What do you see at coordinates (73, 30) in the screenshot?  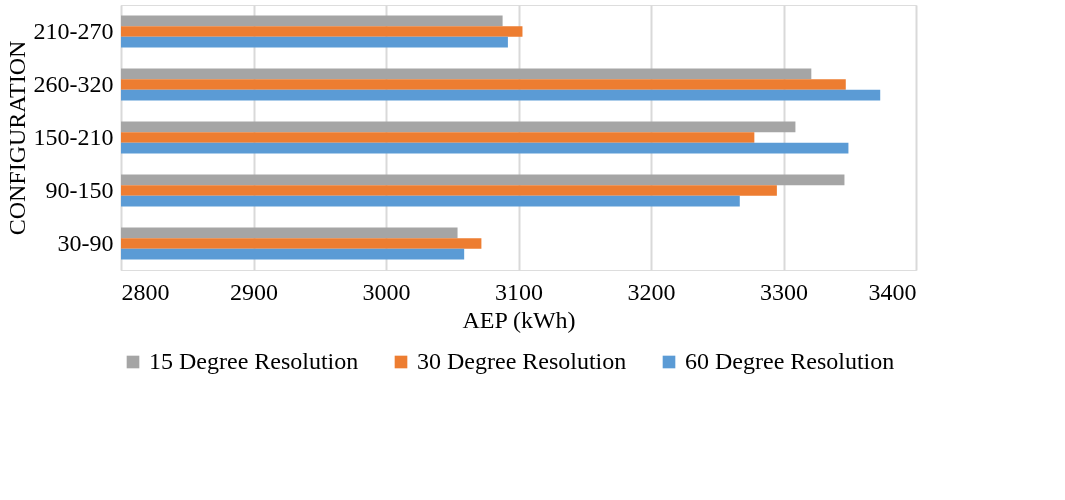 I see `y-tick-label: 210-270` at bounding box center [73, 30].